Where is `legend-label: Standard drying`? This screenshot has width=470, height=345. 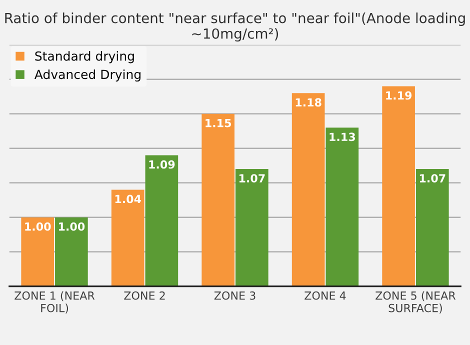
legend-label: Standard drying is located at coordinates (84, 57).